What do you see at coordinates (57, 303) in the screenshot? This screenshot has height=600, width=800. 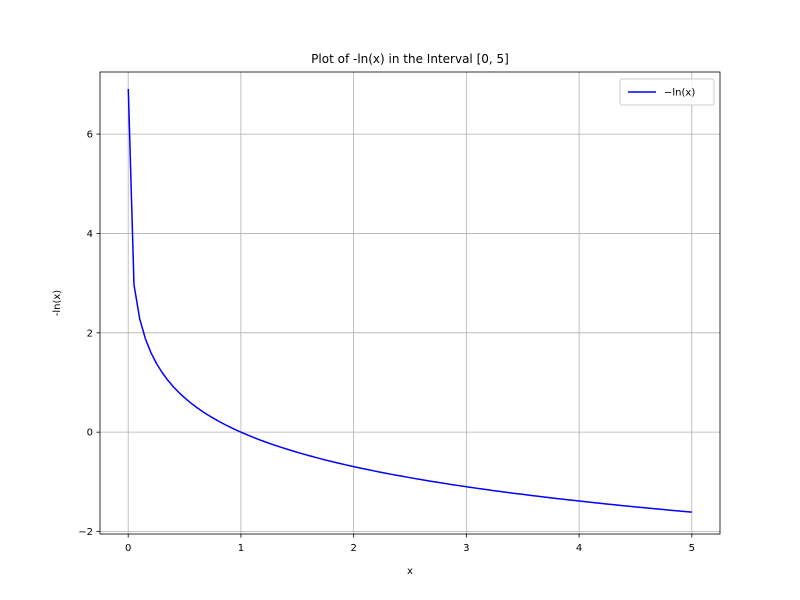 I see `y-axis-label: -ln(x)` at bounding box center [57, 303].